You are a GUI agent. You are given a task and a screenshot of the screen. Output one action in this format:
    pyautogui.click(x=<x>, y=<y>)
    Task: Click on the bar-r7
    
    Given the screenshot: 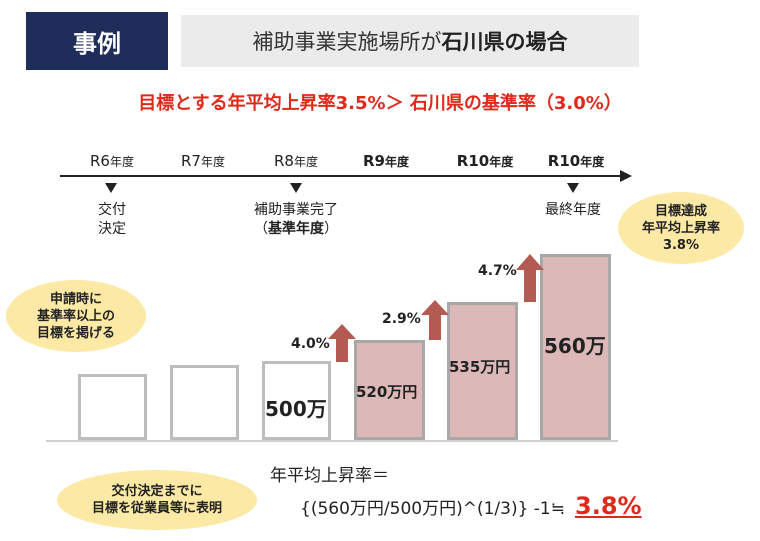 What is the action you would take?
    pyautogui.click(x=204, y=402)
    